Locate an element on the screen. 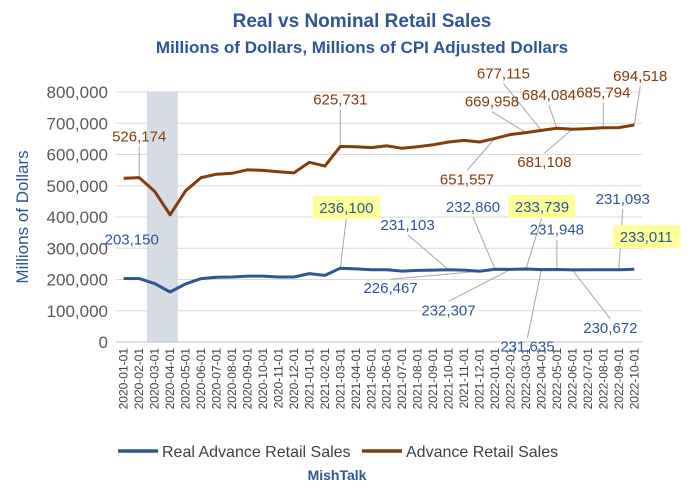 This screenshot has width=700, height=496. data-label: 651,557 is located at coordinates (467, 179).